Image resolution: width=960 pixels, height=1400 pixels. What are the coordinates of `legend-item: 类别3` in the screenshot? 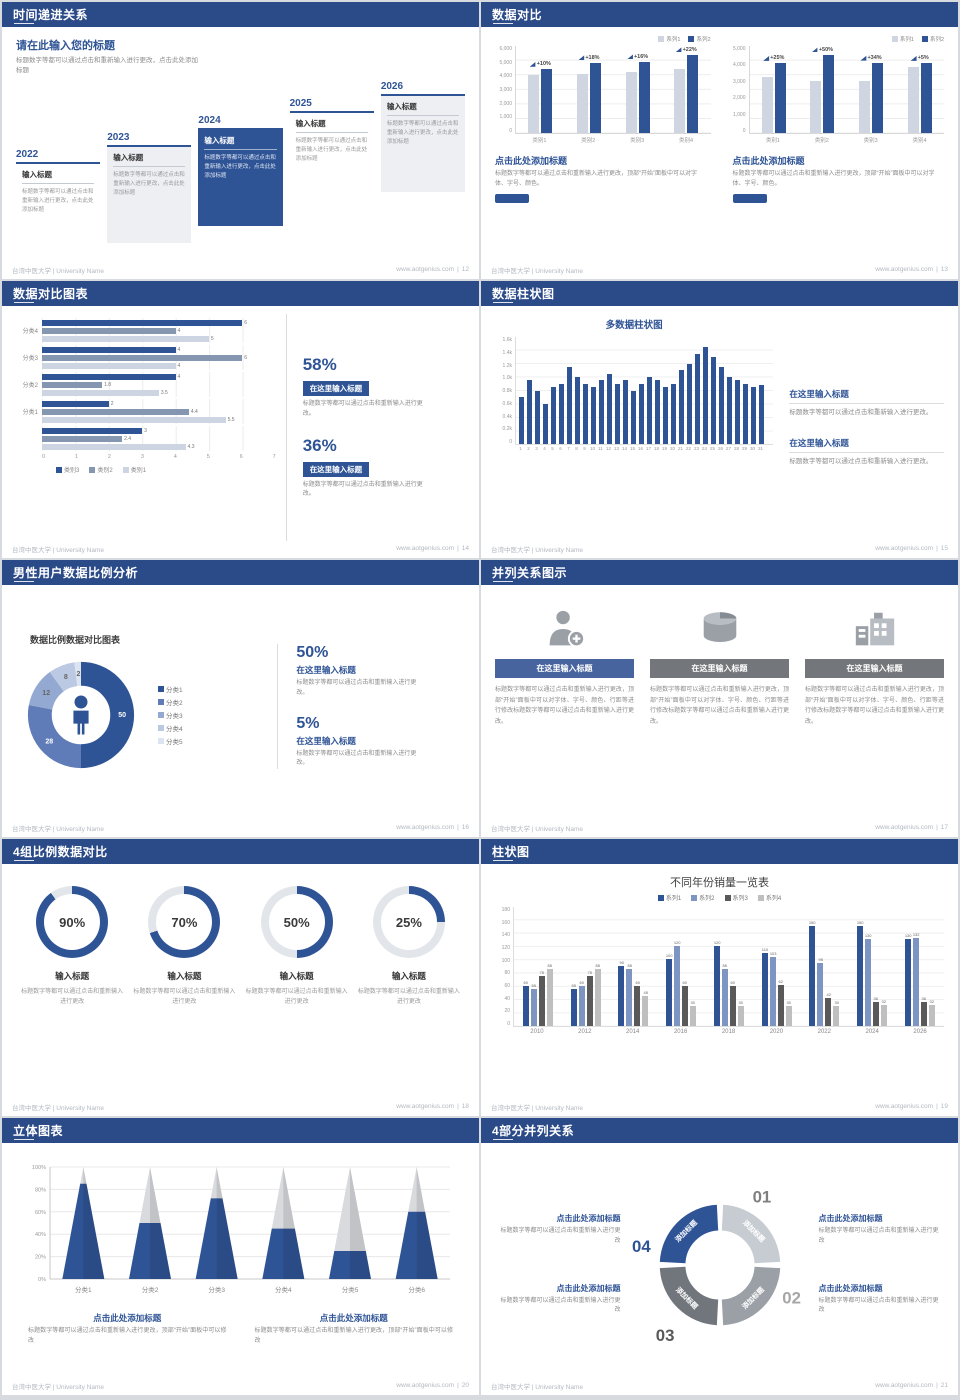 It's located at (67, 469).